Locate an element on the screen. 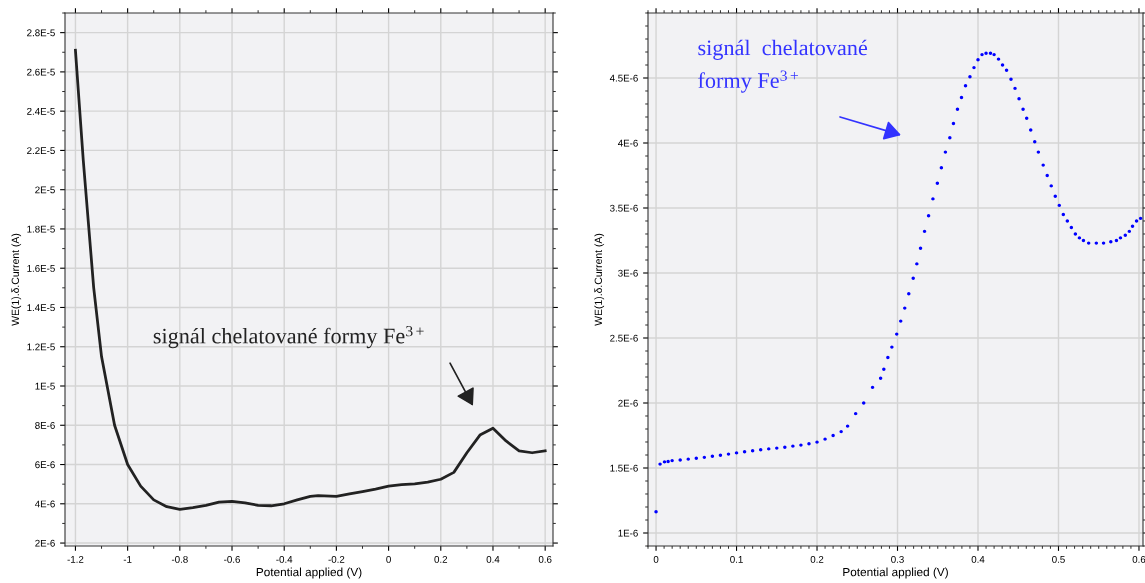 Image resolution: width=1145 pixels, height=583 pixels. y-tick-label: 4.5E-6 is located at coordinates (623, 78).